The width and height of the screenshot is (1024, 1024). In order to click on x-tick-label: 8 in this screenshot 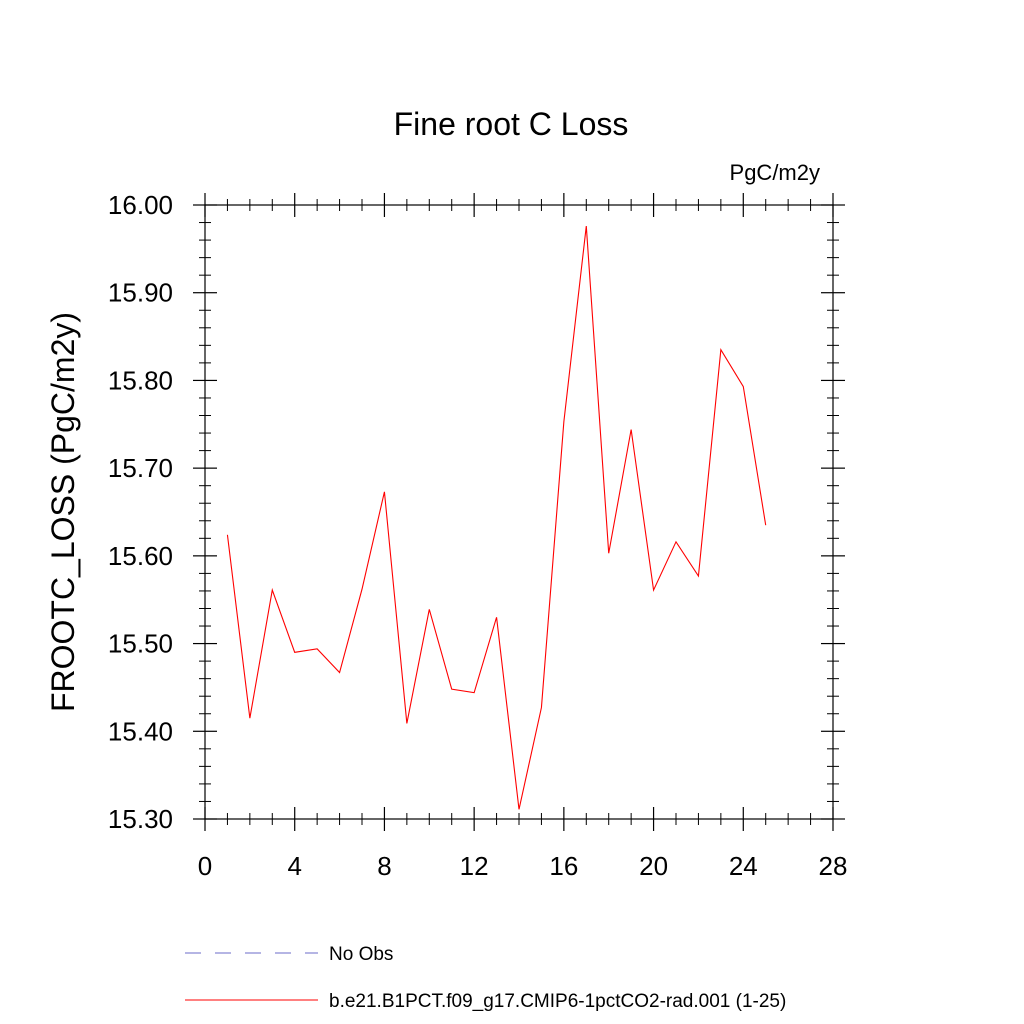, I will do `click(384, 866)`.